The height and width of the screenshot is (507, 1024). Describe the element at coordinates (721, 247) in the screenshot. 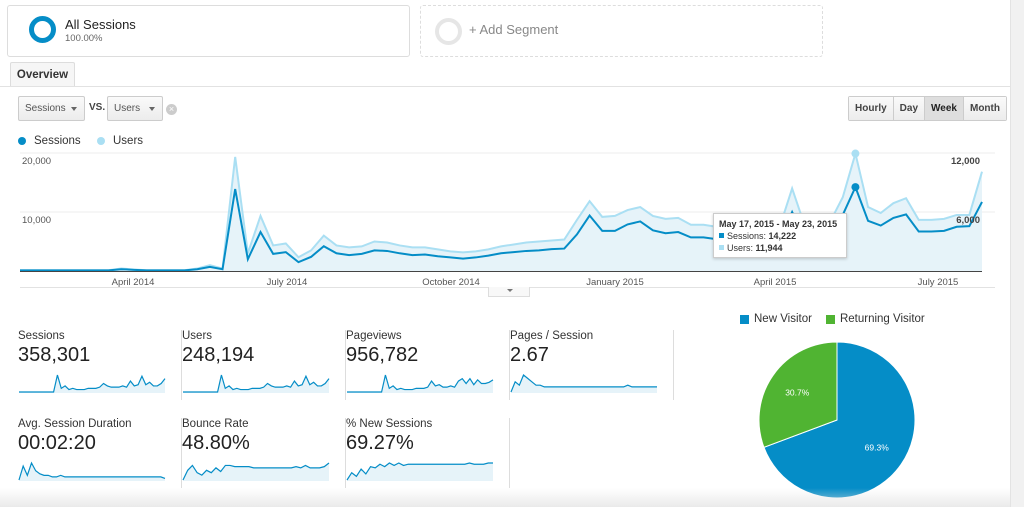

I see `users-square-icon` at that location.